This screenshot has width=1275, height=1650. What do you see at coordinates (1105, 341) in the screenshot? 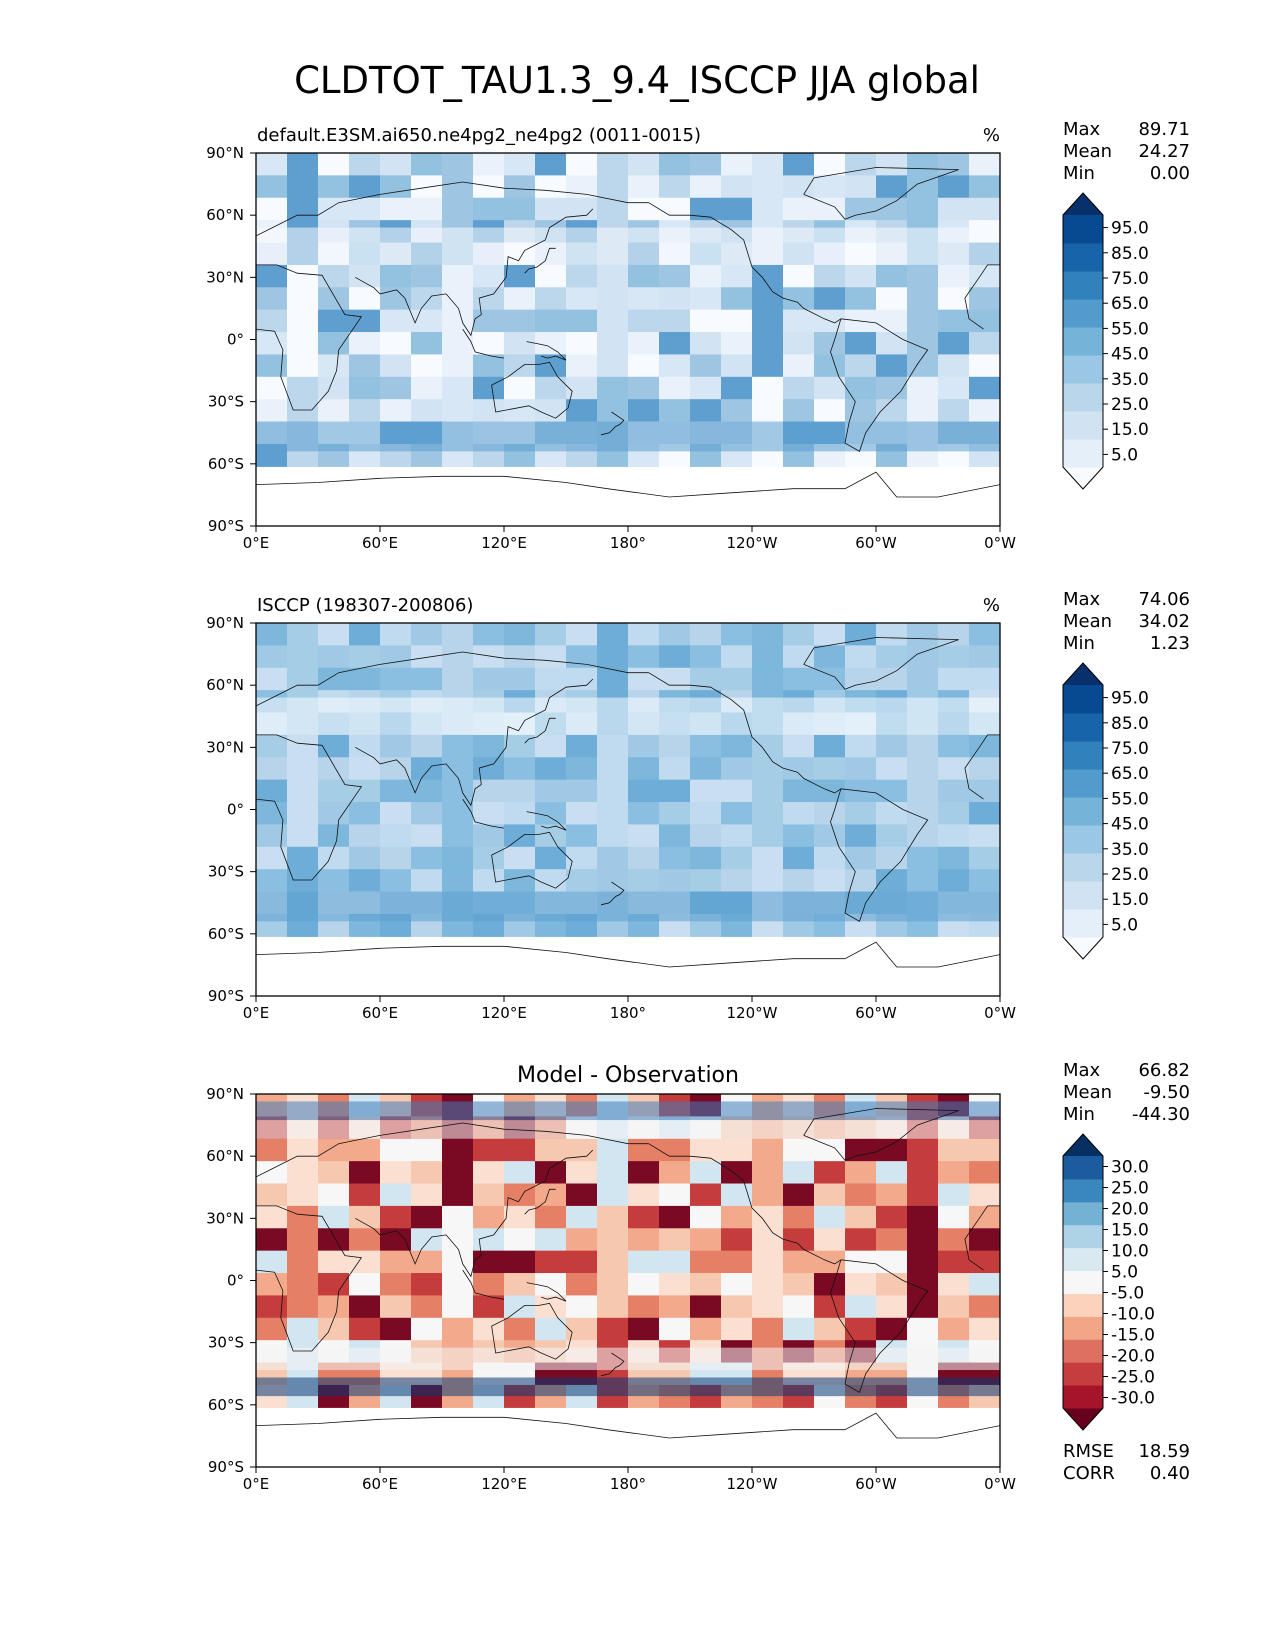
I see `panel-model-colorbar: 95.0 85.0 75.0 65.0 55.0 45.0 35.0 25.0 15.0 5.0` at bounding box center [1105, 341].